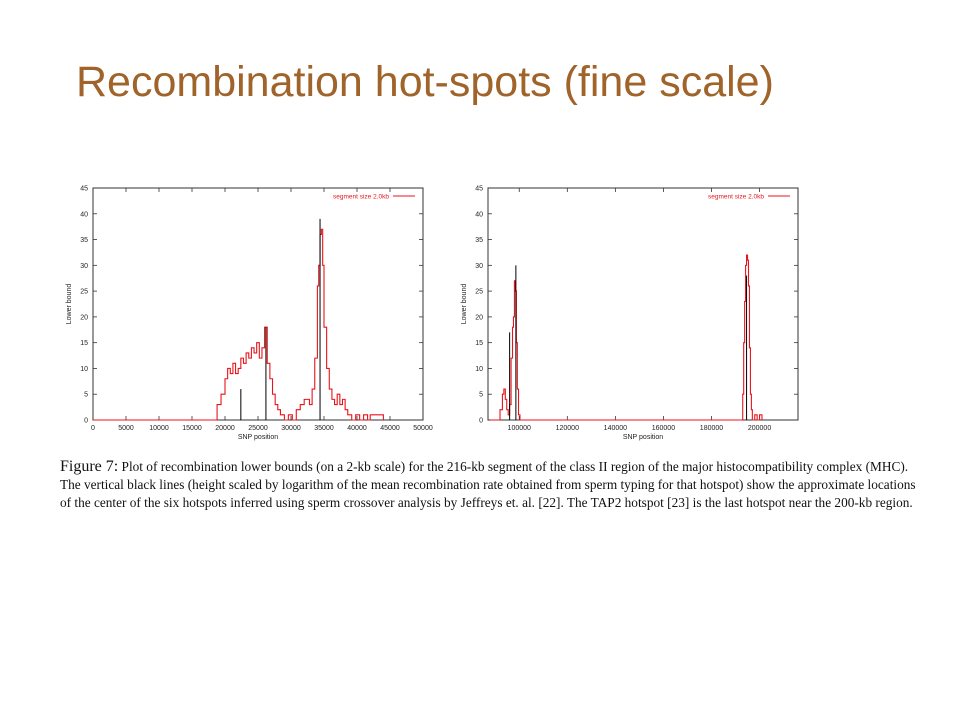  What do you see at coordinates (663, 428) in the screenshot?
I see `right-chart-xtick-label: 160000` at bounding box center [663, 428].